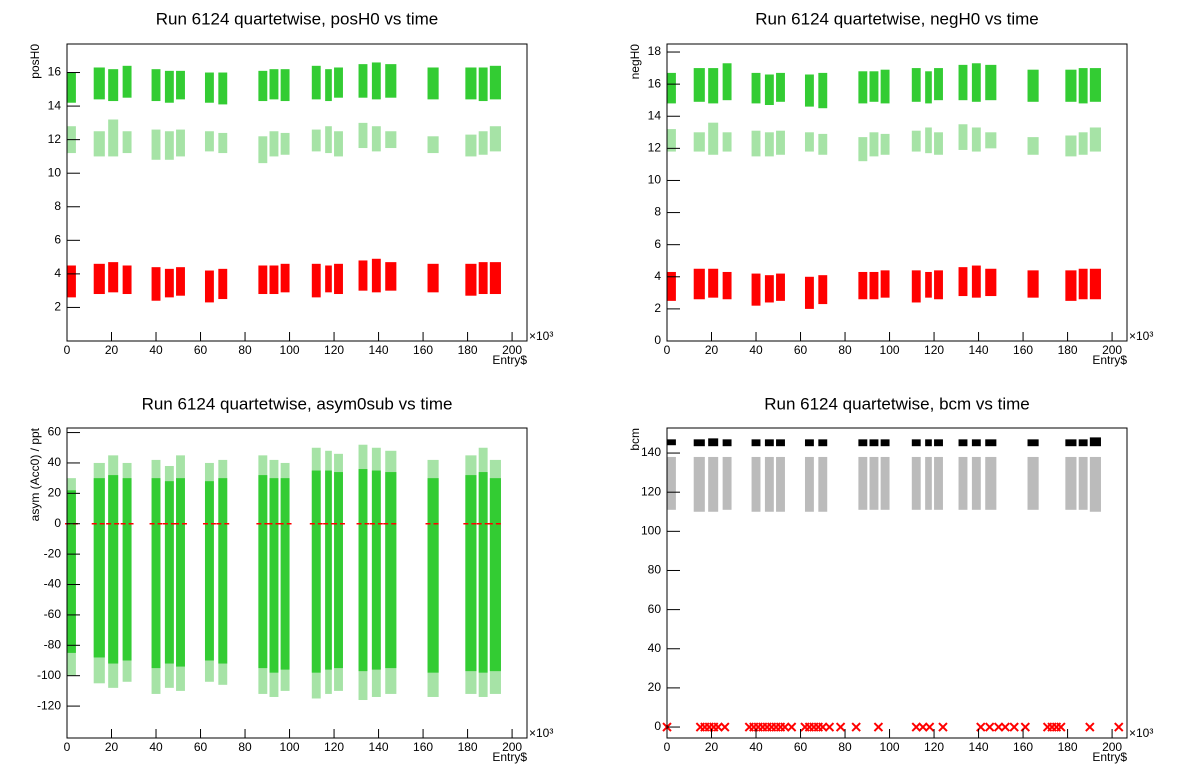 The width and height of the screenshot is (1196, 772). I want to click on x-tick-label: 0, so click(667, 350).